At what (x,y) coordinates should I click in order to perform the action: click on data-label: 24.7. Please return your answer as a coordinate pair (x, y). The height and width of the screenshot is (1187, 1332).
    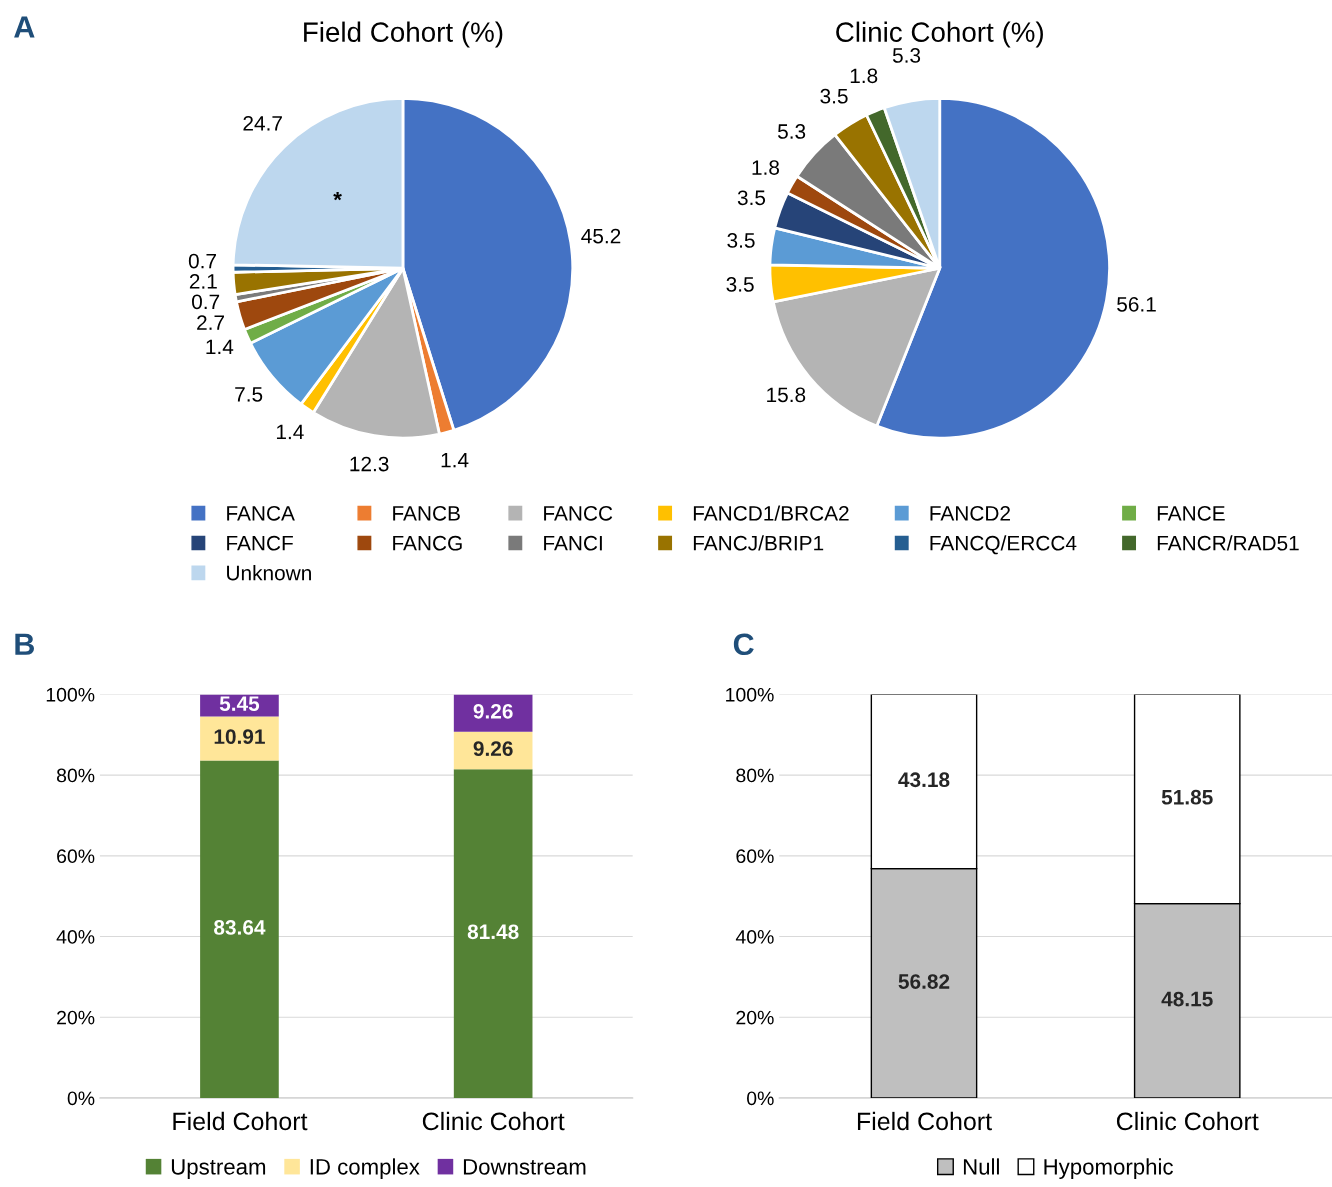
    Looking at the image, I should click on (262, 123).